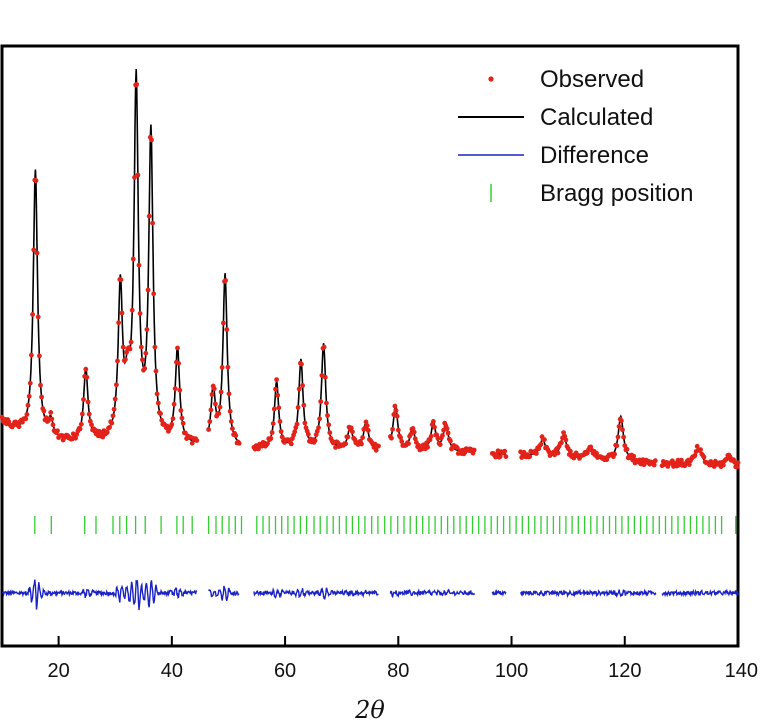 The width and height of the screenshot is (765, 726). What do you see at coordinates (594, 155) in the screenshot?
I see `legend-difference-label: Difference` at bounding box center [594, 155].